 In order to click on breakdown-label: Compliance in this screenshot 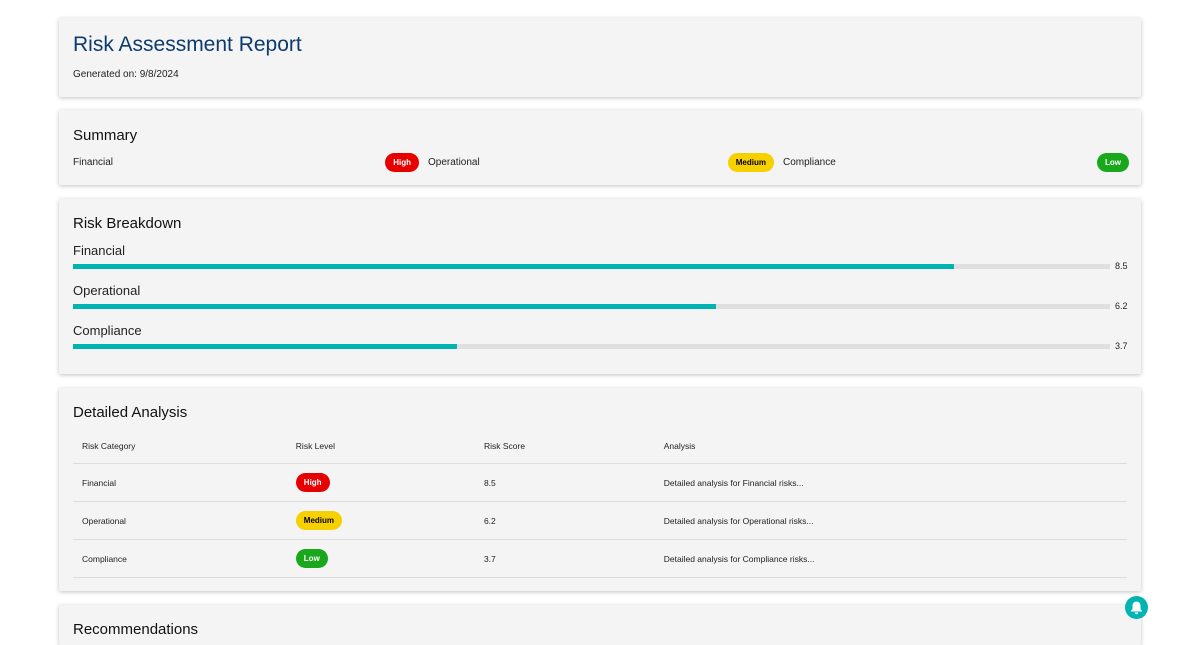, I will do `click(107, 330)`.